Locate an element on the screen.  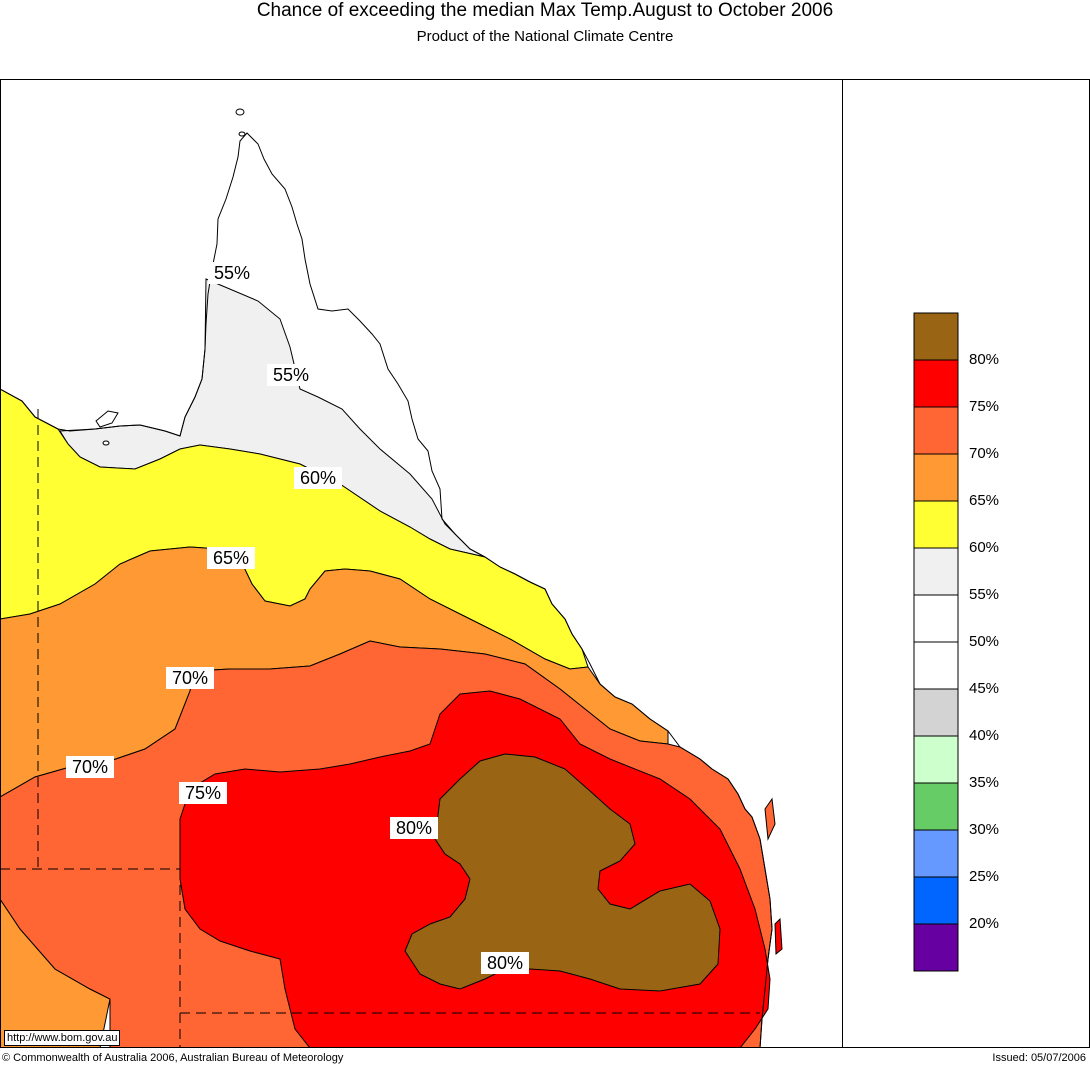
svg-text: 65% is located at coordinates (231, 558).